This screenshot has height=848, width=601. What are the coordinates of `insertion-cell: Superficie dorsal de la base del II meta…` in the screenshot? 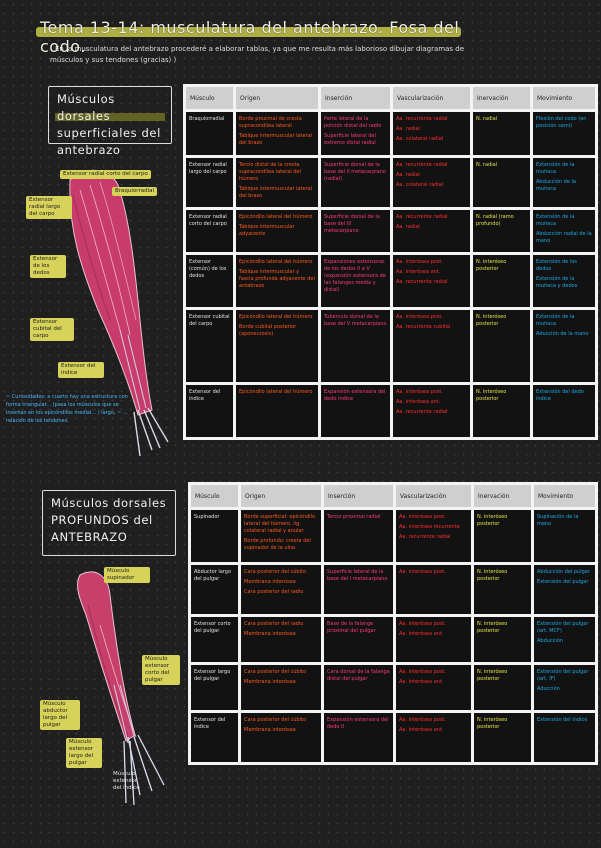 It's located at (355, 182).